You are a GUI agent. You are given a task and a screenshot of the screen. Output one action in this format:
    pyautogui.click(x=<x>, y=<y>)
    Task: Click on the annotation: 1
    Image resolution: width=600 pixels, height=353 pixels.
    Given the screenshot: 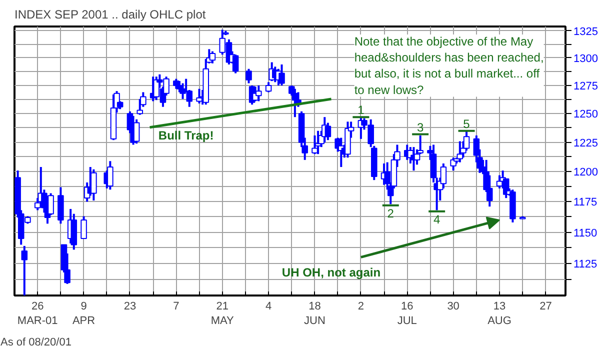 What is the action you would take?
    pyautogui.click(x=361, y=110)
    